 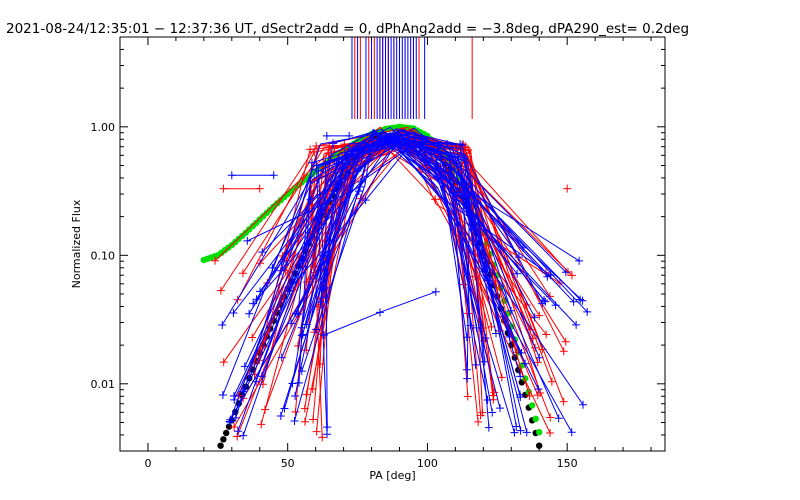 What do you see at coordinates (103, 255) in the screenshot?
I see `y-tick-label: 0.10` at bounding box center [103, 255].